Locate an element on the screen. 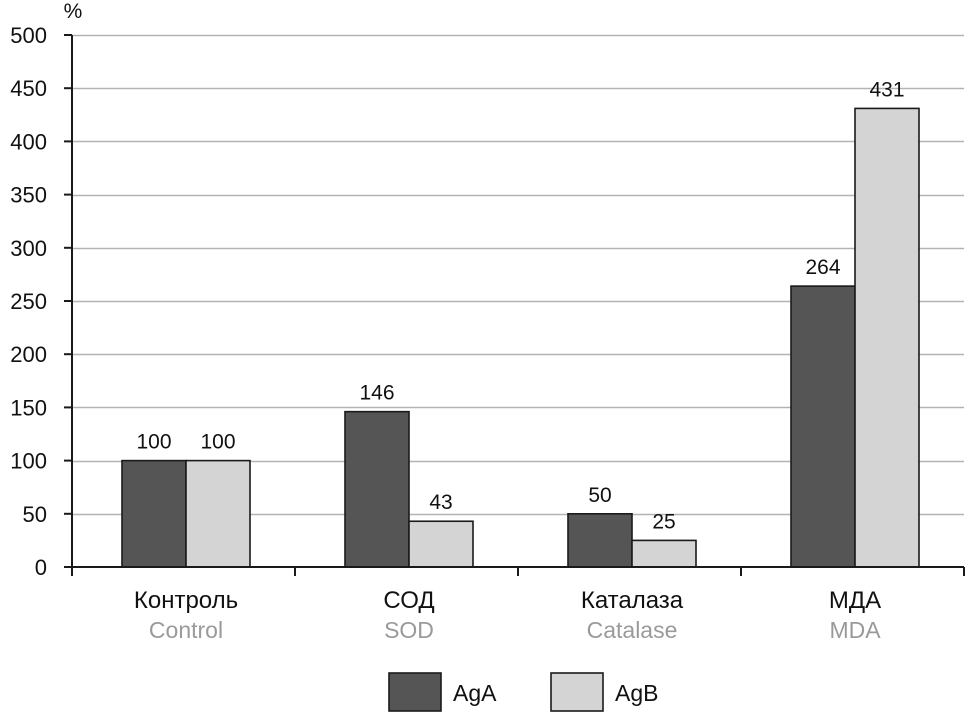 This screenshot has height=718, width=968. legend: AgA AgB is located at coordinates (523, 692).